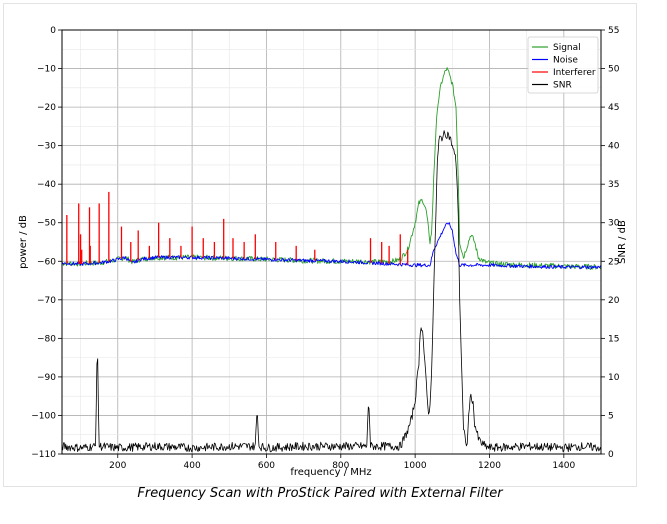 This screenshot has width=667, height=524. Describe the element at coordinates (622, 242) in the screenshot. I see `y2-axis-label: SNR / dB` at that location.